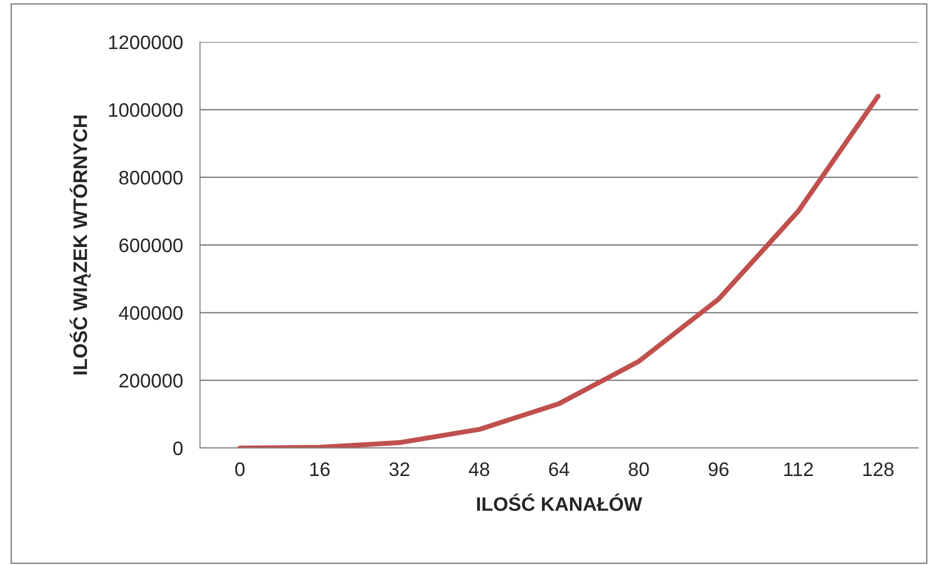 The height and width of the screenshot is (565, 938). Describe the element at coordinates (146, 42) in the screenshot. I see `y-tick-label: 1200000` at that location.